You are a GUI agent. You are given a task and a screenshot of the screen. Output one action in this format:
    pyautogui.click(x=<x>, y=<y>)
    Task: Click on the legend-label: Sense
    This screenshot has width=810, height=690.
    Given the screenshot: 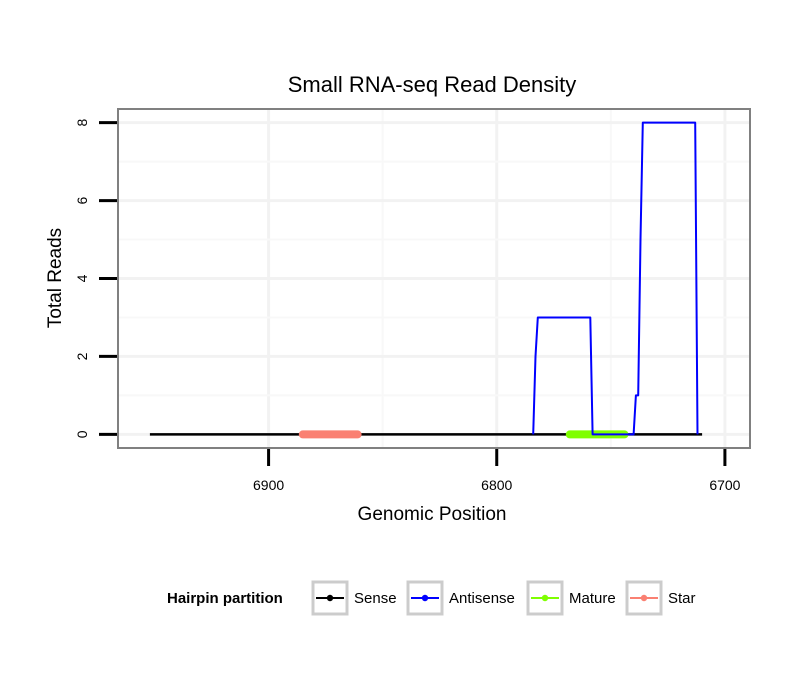 What is the action you would take?
    pyautogui.click(x=375, y=598)
    